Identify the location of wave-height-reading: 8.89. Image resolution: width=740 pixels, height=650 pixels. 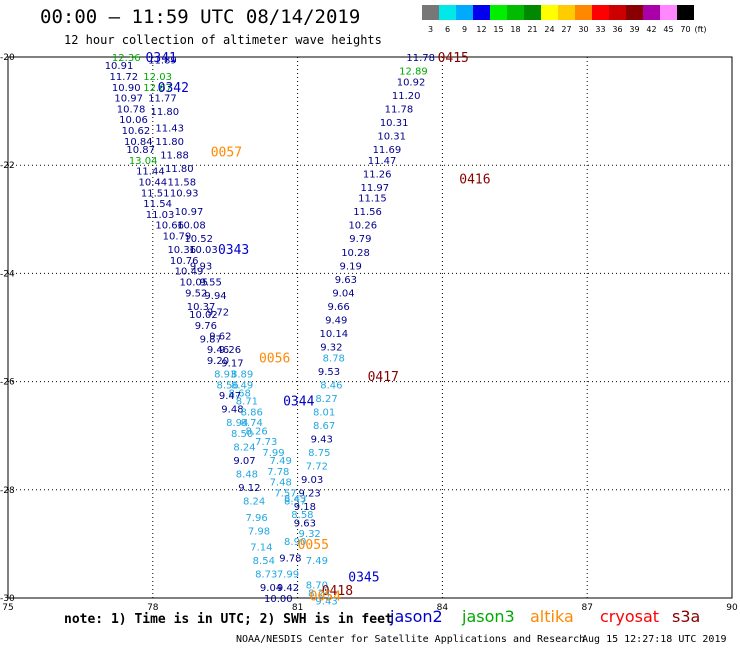
(242, 374).